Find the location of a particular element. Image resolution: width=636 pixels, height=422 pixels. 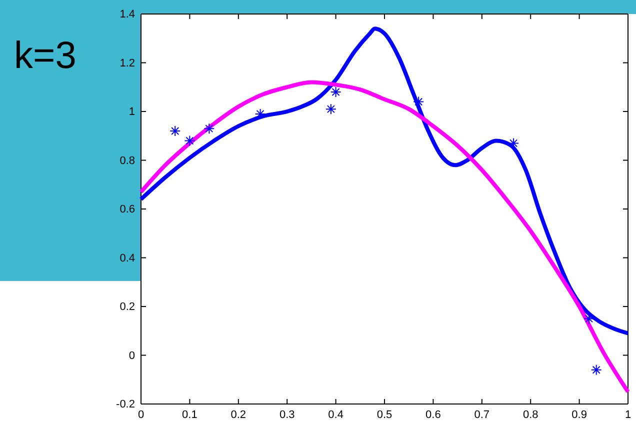

y-tick-label: 0.2 is located at coordinates (127, 307).